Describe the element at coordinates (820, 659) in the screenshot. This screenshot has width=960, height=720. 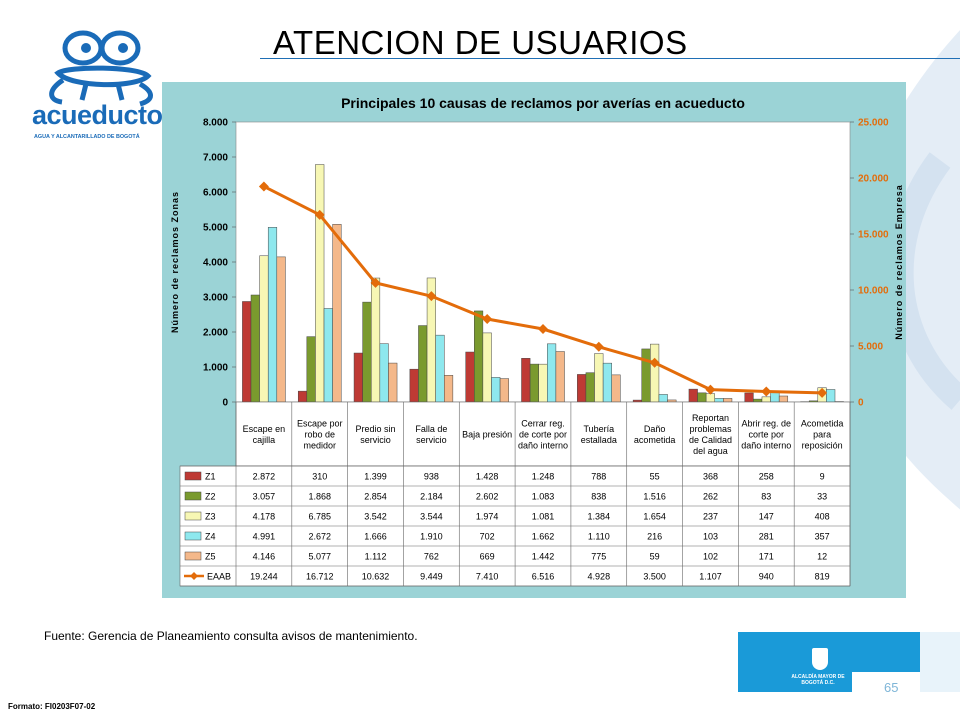
I see `bogota-shield-icon` at that location.